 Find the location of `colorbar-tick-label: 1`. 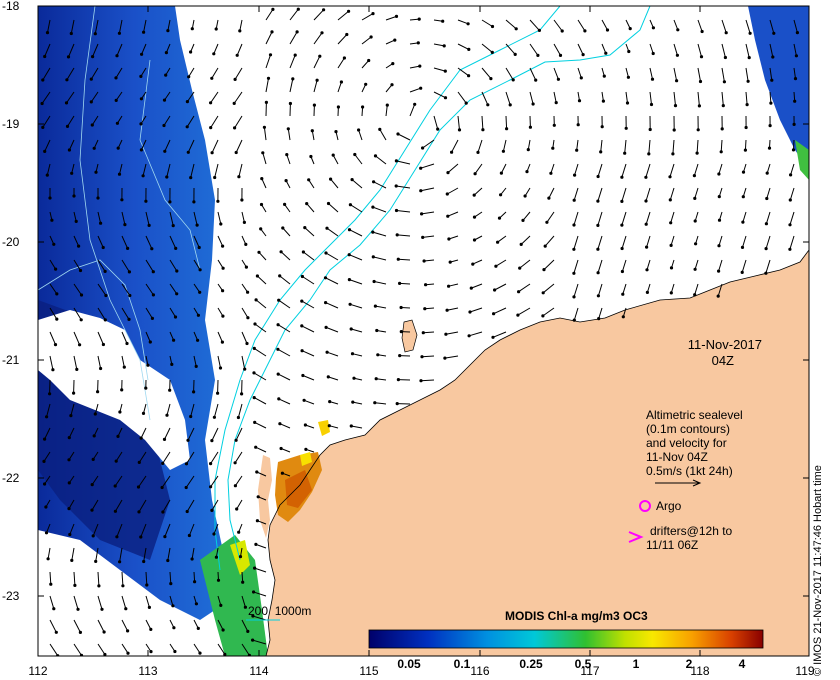

colorbar-tick-label: 1 is located at coordinates (636, 664).